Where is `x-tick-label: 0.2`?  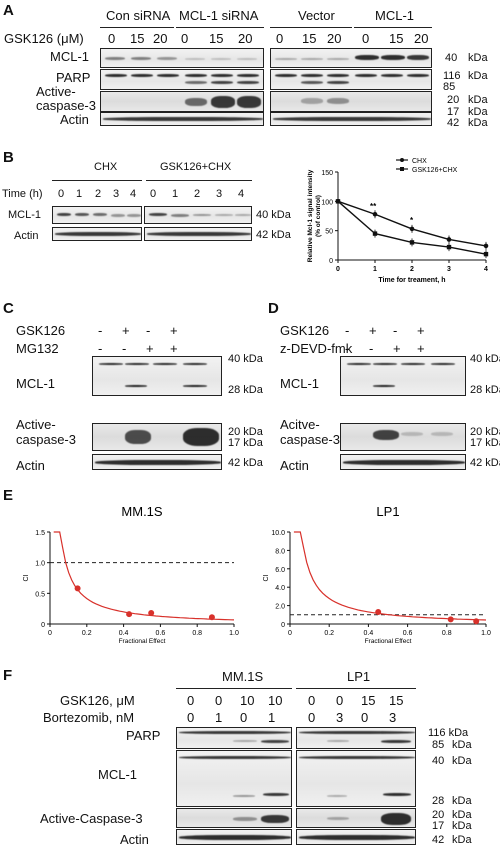 x-tick-label: 0.2 is located at coordinates (87, 633).